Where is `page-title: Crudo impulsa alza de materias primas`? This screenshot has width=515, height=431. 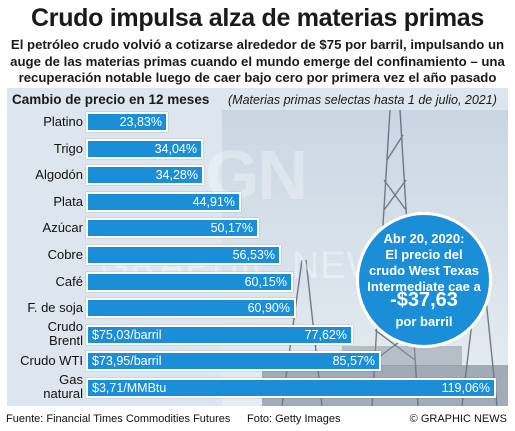
page-title: Crudo impulsa alza de materias primas is located at coordinates (257, 18).